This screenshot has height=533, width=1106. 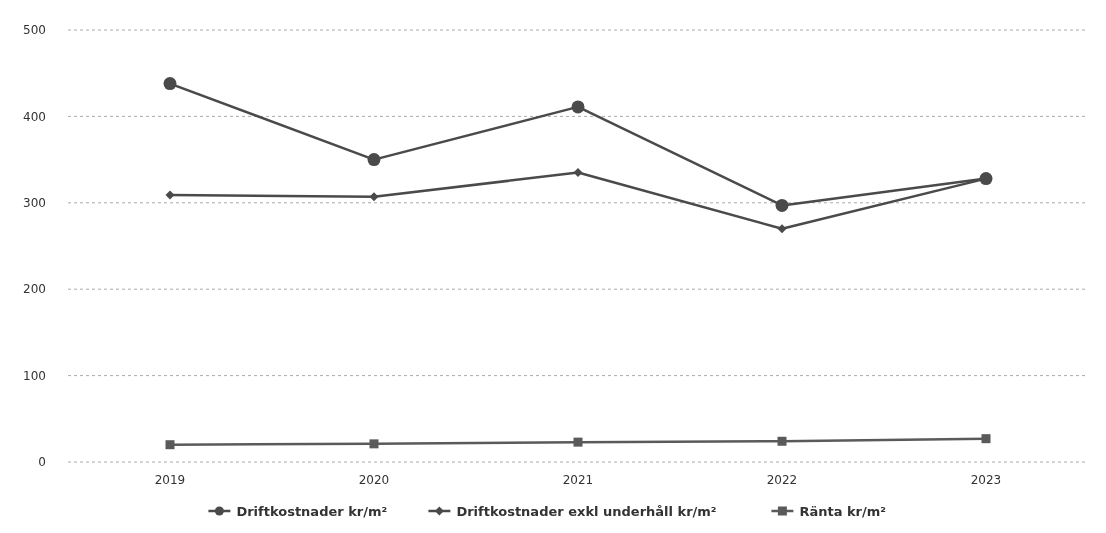 I want to click on x-tick-label: 2023, so click(x=986, y=480).